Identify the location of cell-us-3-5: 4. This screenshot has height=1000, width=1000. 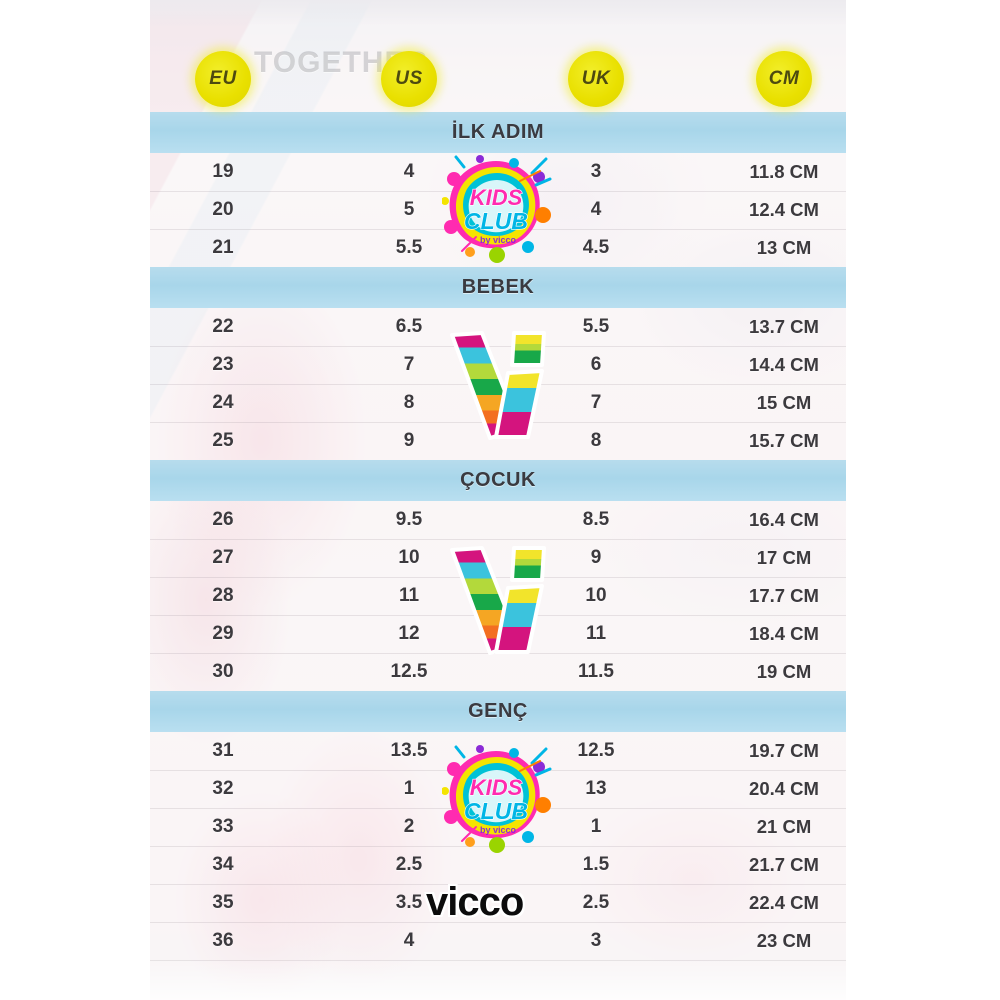
(409, 940).